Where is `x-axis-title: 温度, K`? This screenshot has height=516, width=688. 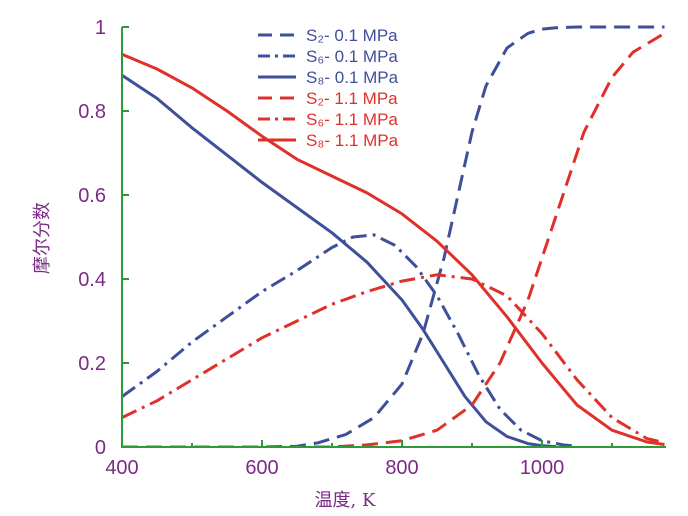
x-axis-title: 温度, K is located at coordinates (345, 500).